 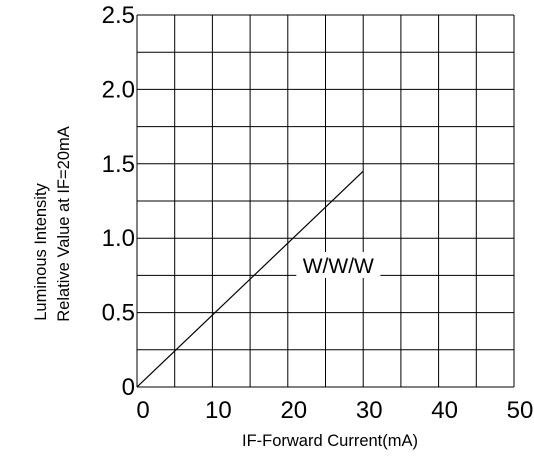 What do you see at coordinates (334, 410) in the screenshot?
I see `x-tick-labels: 0 10 20 30 40 50` at bounding box center [334, 410].